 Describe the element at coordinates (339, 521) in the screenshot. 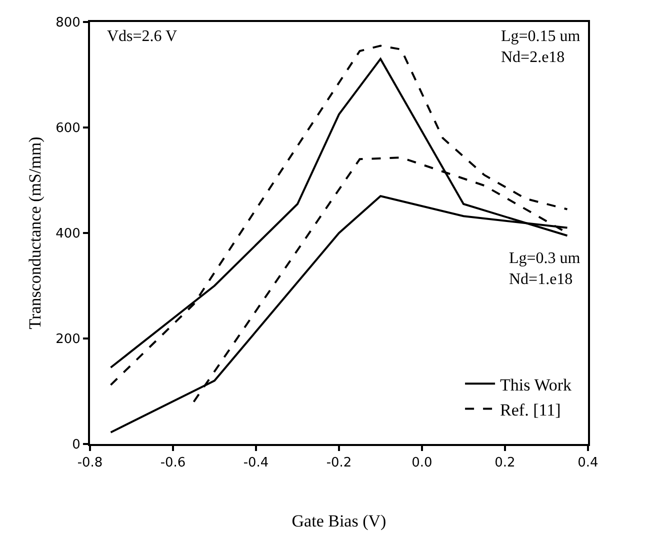

I see `x-axis-title: Gate Bias (V)` at that location.